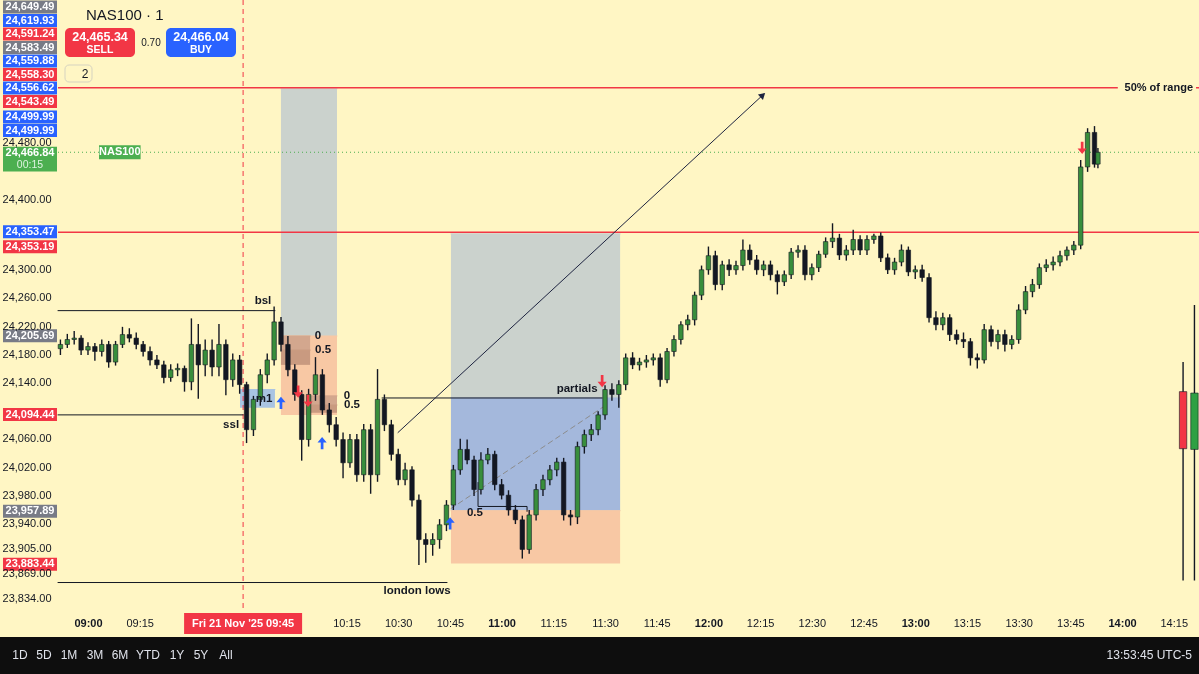 The width and height of the screenshot is (1199, 674). I want to click on x-tick-label: 10:15, so click(347, 622).